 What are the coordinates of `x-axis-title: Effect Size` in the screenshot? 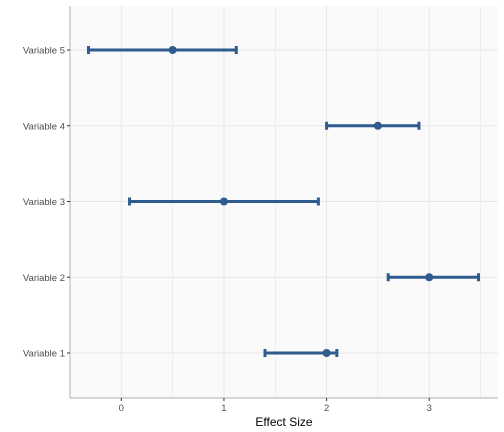 It's located at (283, 422).